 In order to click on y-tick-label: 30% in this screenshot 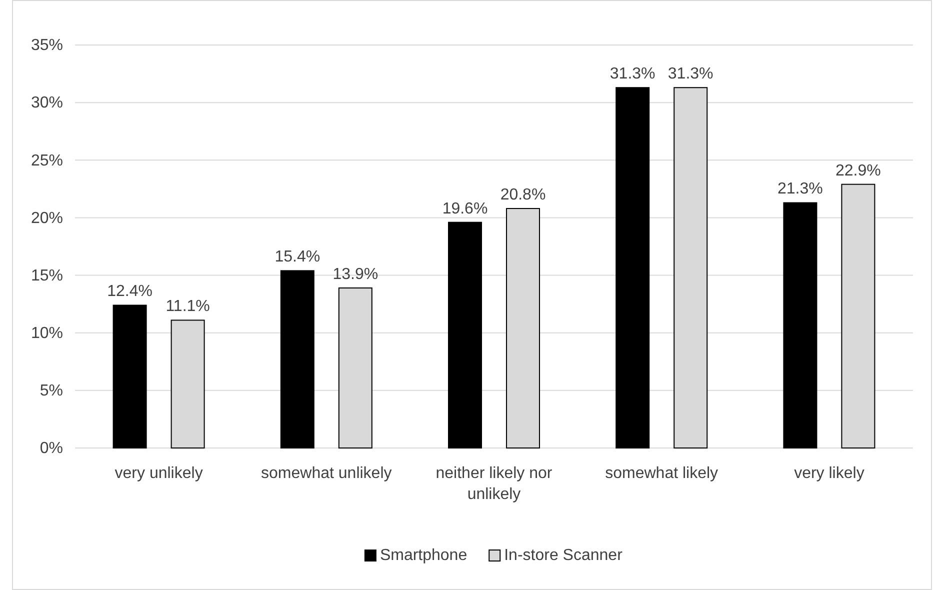, I will do `click(46, 103)`.